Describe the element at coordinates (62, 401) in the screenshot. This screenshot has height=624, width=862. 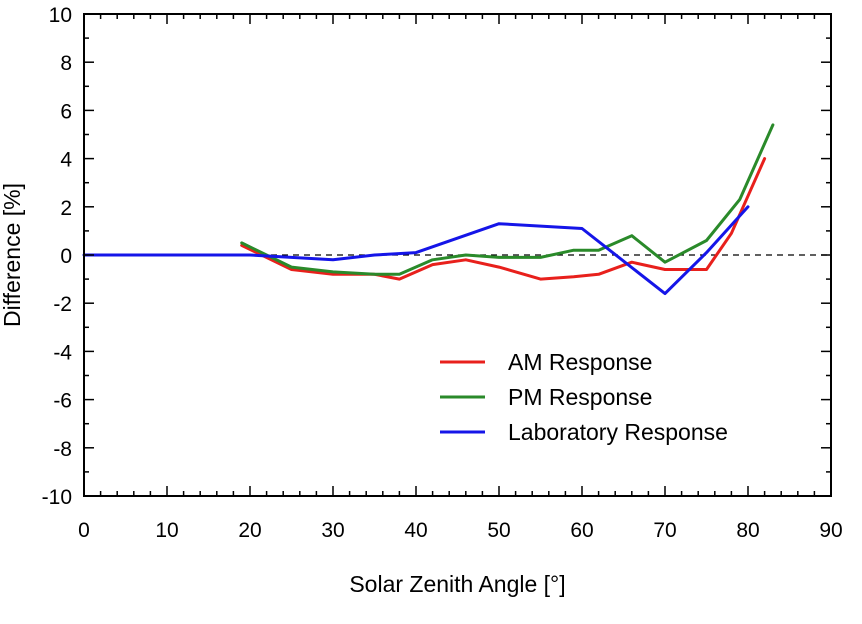
I see `y-tick-label: -6` at that location.